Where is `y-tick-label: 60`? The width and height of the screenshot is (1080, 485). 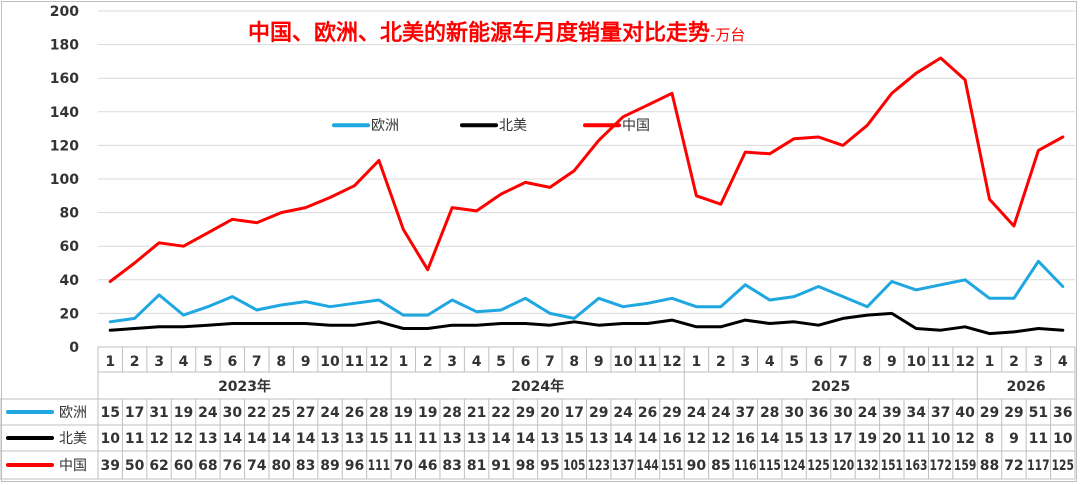 y-tick-label: 60 is located at coordinates (70, 247).